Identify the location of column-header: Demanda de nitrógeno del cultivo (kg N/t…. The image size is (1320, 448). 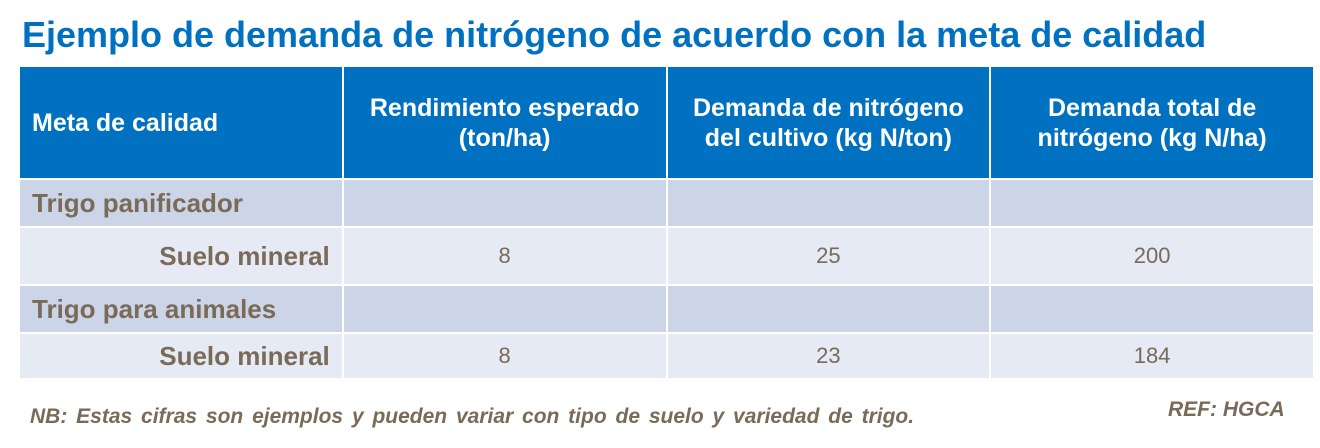
(828, 122).